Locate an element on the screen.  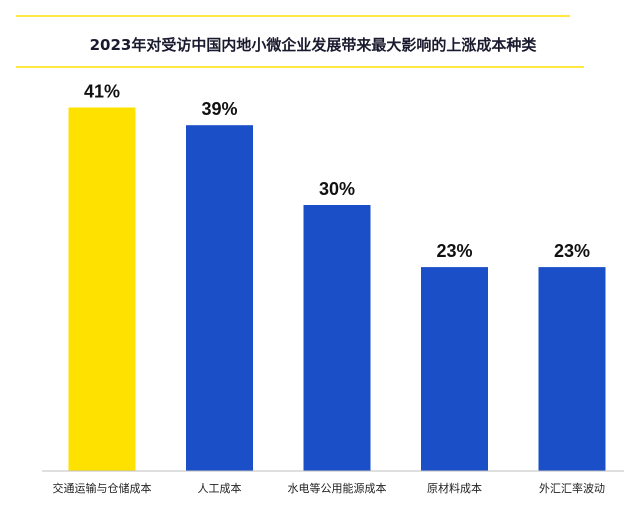
category-label-0: 交通运输与仓储成本 is located at coordinates (102, 488).